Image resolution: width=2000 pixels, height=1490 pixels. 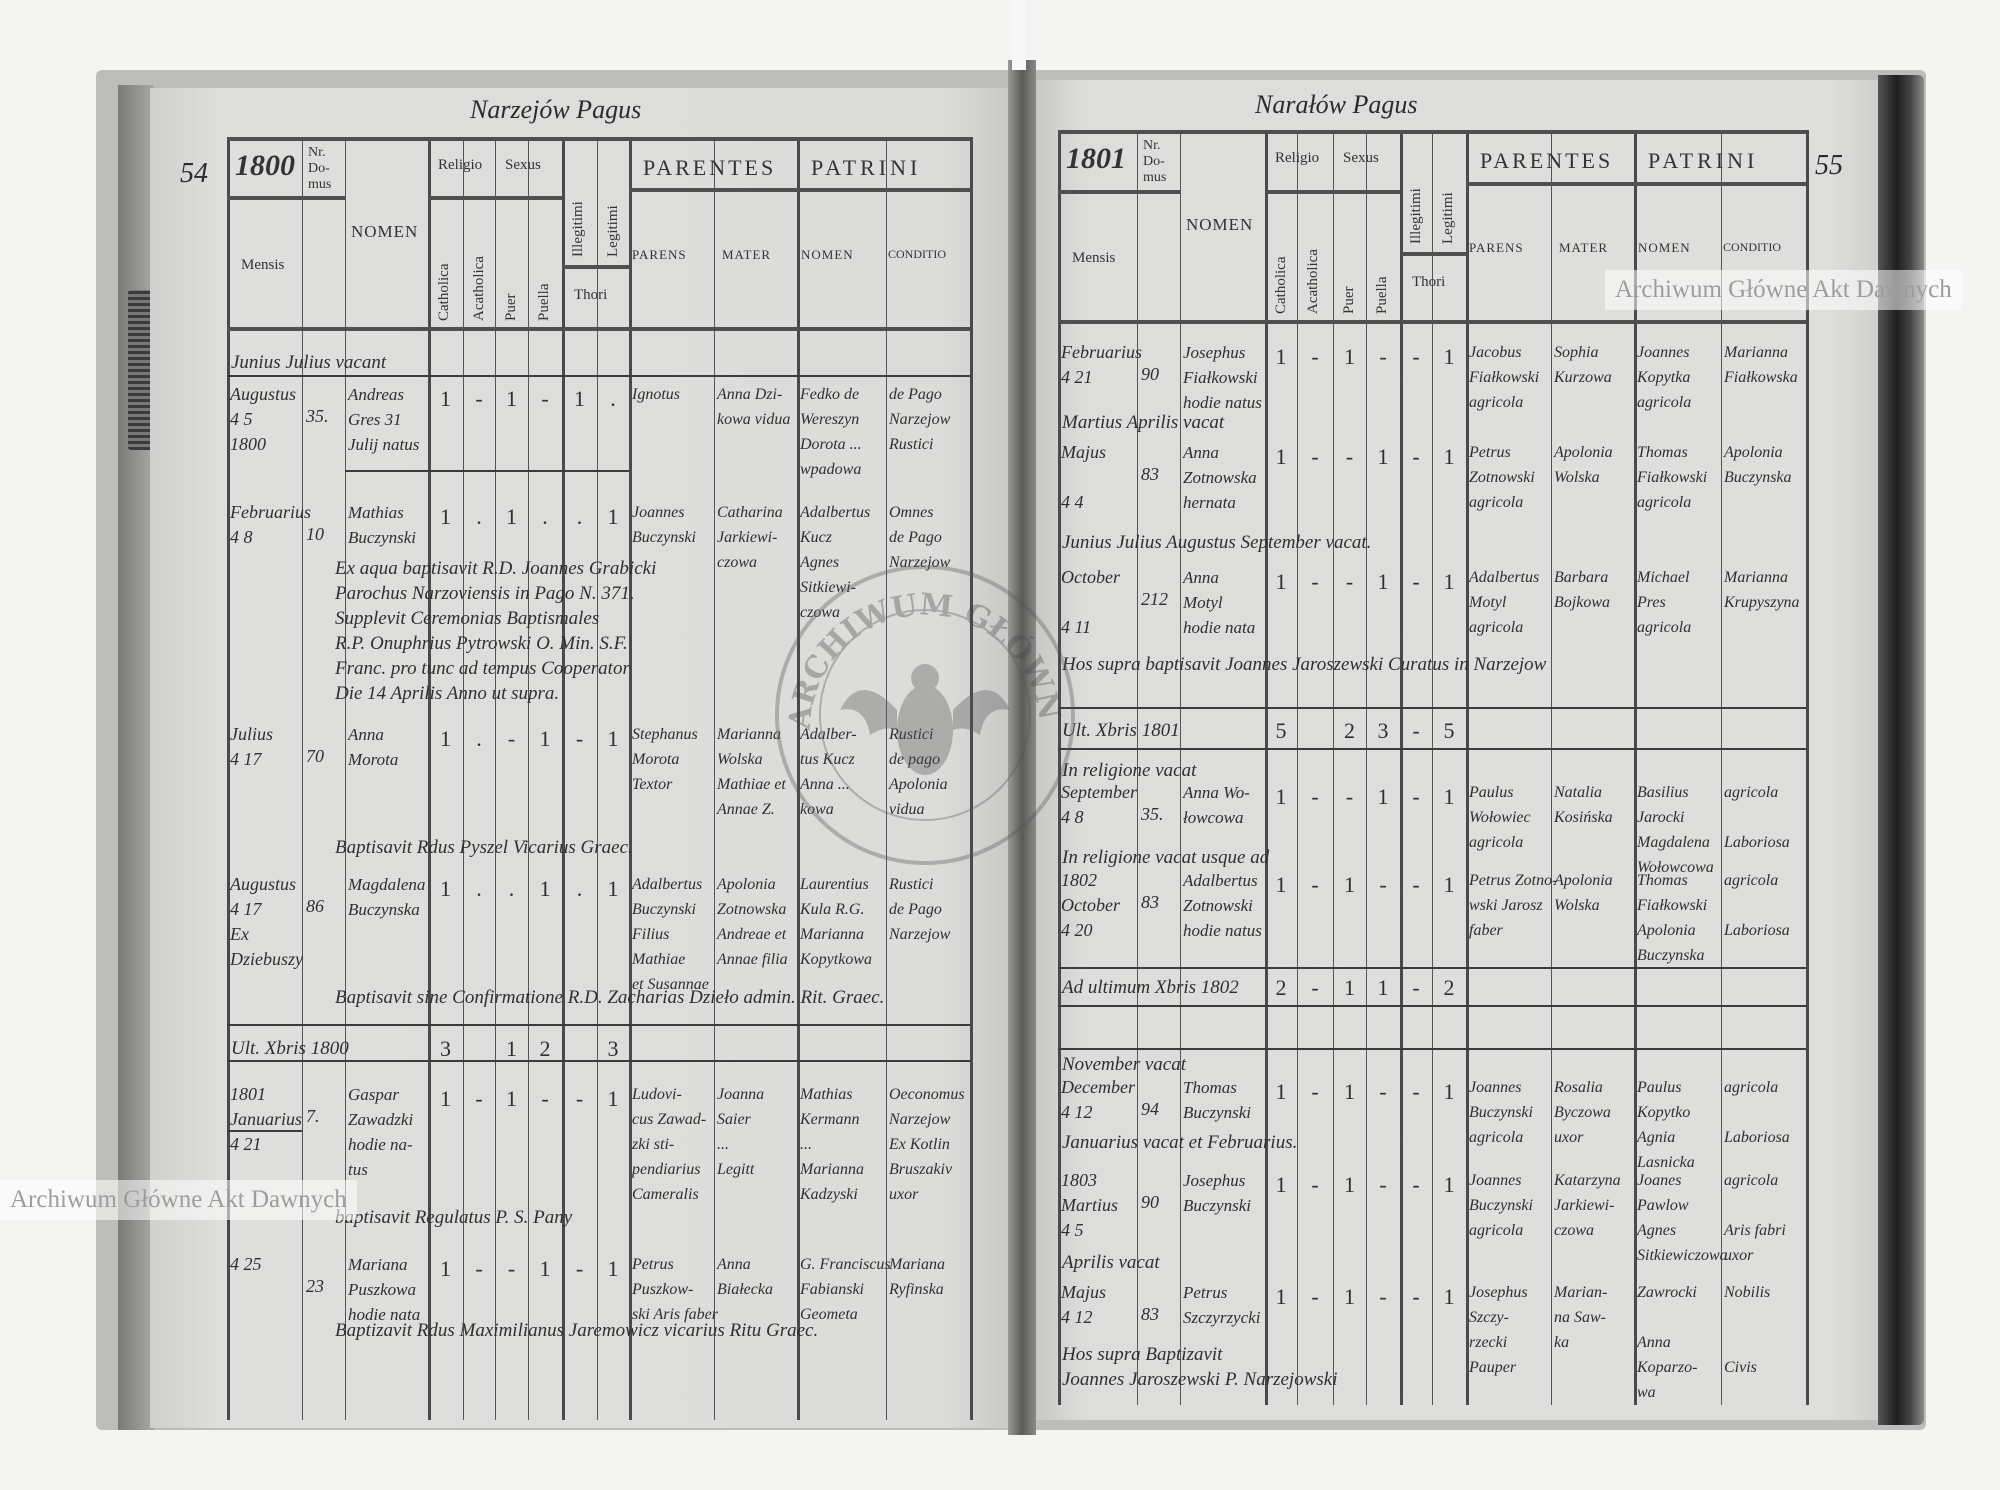 I want to click on entry-father: Petrus Puszkow- ski Aris faber, so click(x=675, y=1289).